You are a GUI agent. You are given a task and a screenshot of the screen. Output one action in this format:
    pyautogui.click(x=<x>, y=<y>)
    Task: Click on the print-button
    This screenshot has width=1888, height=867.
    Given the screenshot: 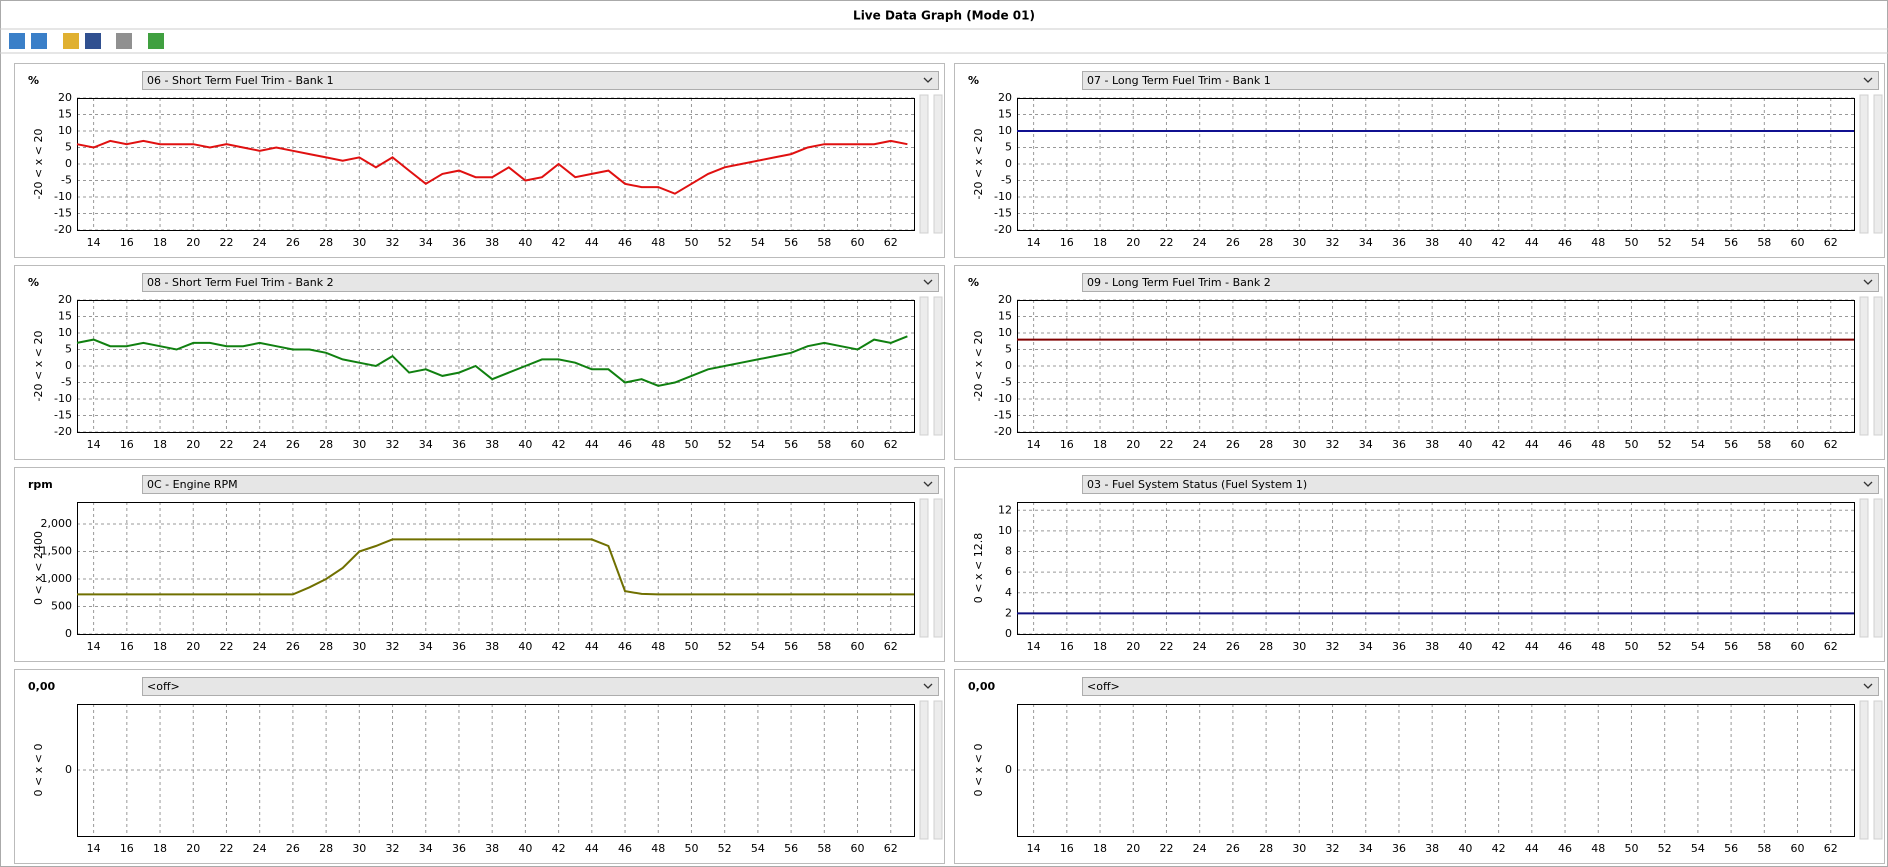 What is the action you would take?
    pyautogui.click(x=124, y=41)
    